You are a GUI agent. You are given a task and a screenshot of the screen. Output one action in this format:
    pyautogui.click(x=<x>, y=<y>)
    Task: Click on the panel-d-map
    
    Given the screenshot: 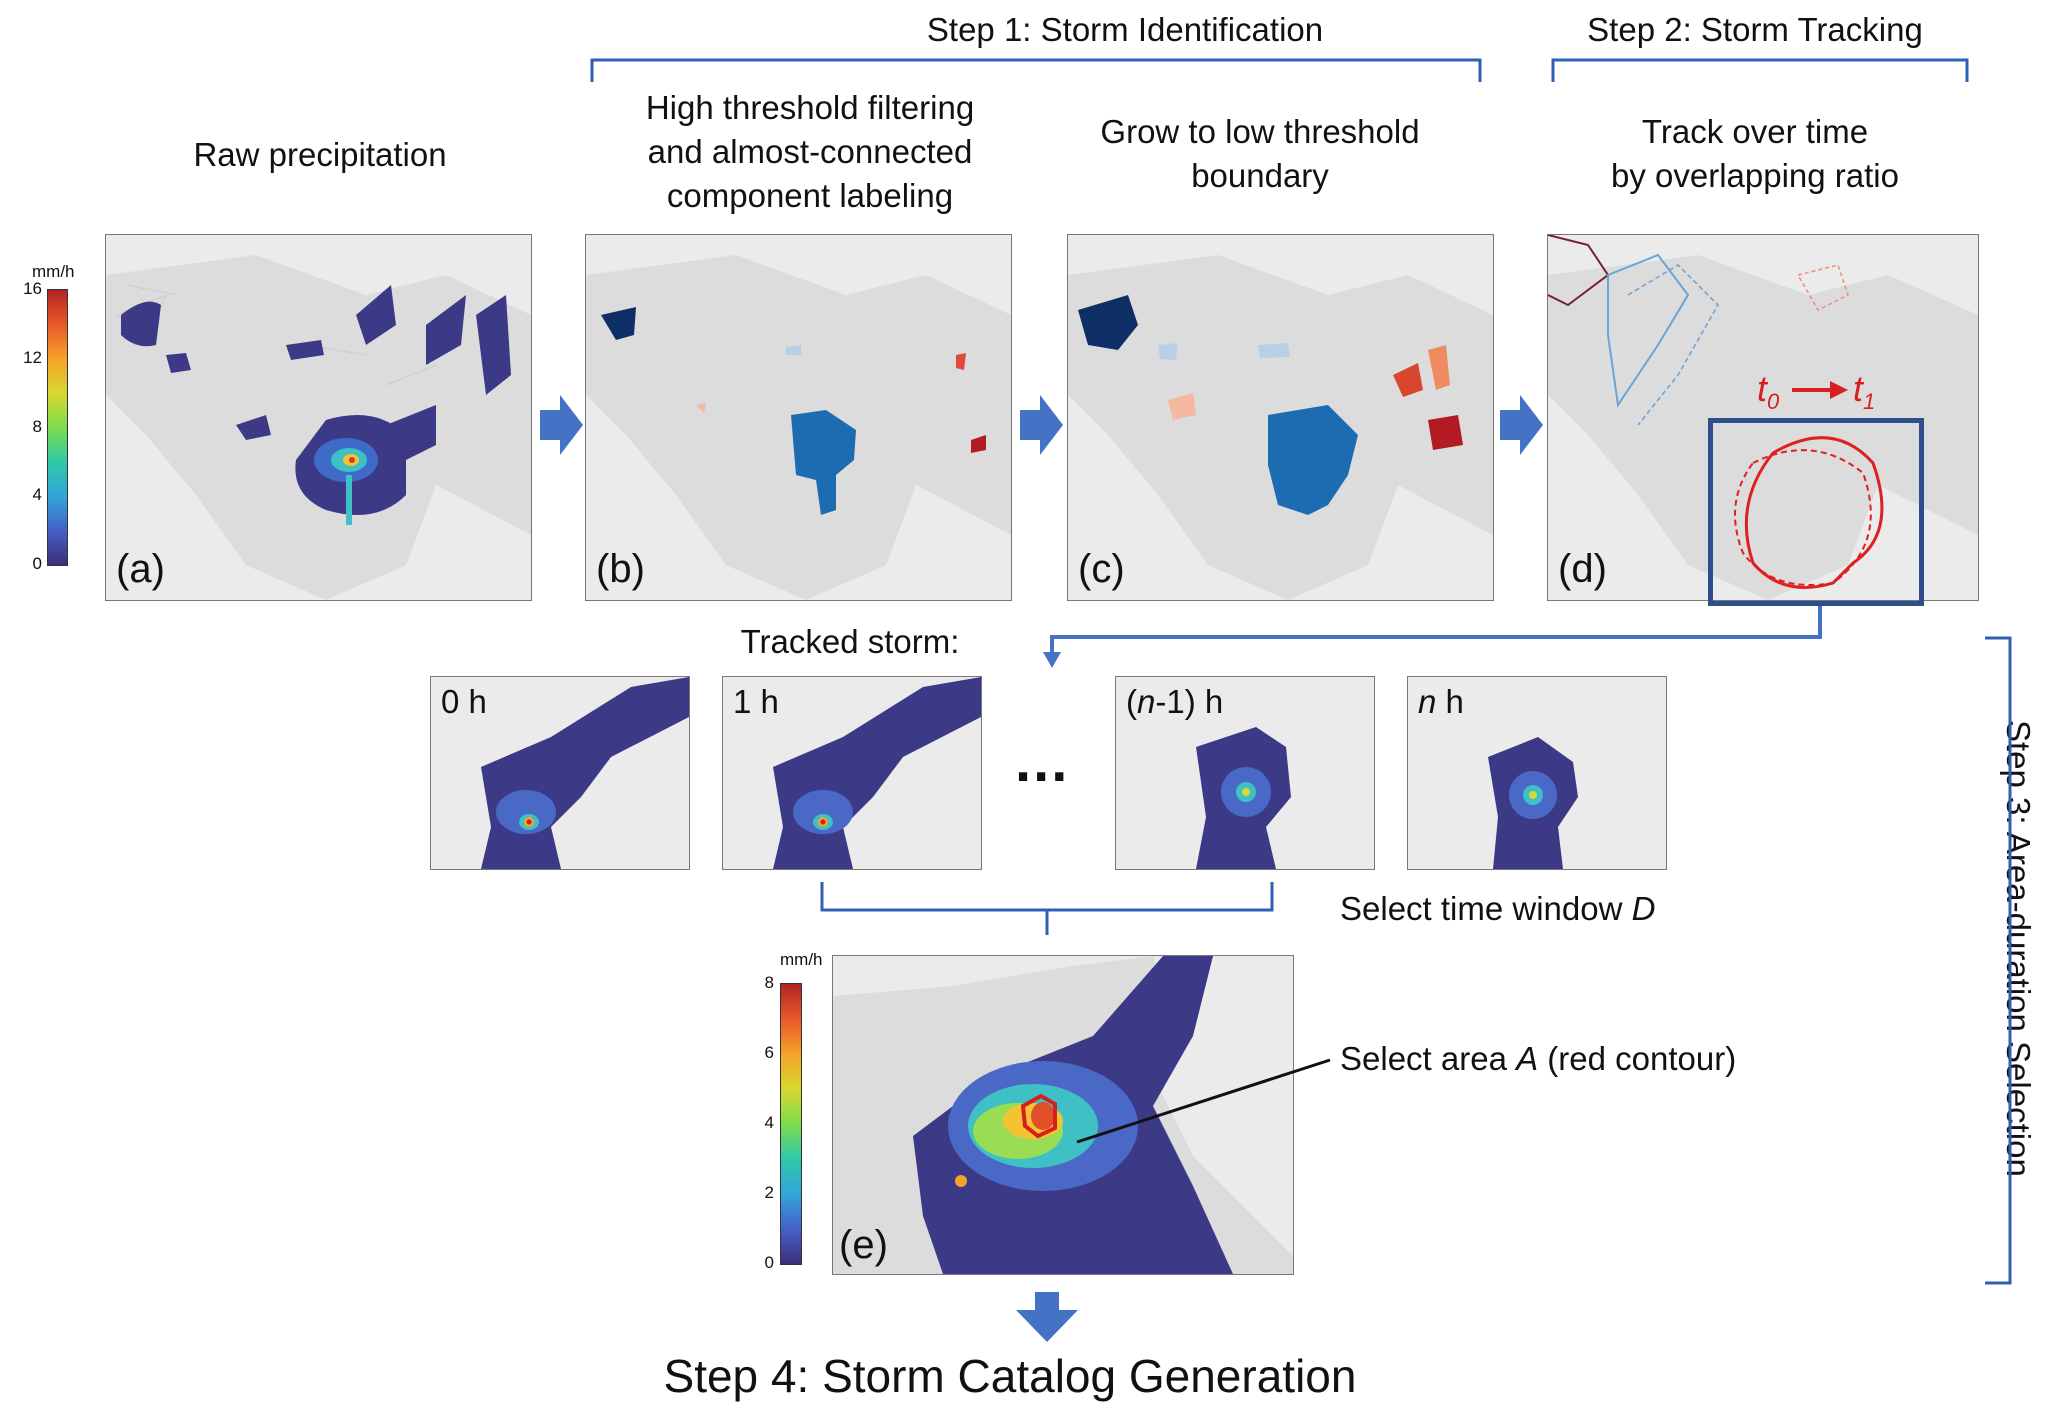 What is the action you would take?
    pyautogui.click(x=1763, y=417)
    